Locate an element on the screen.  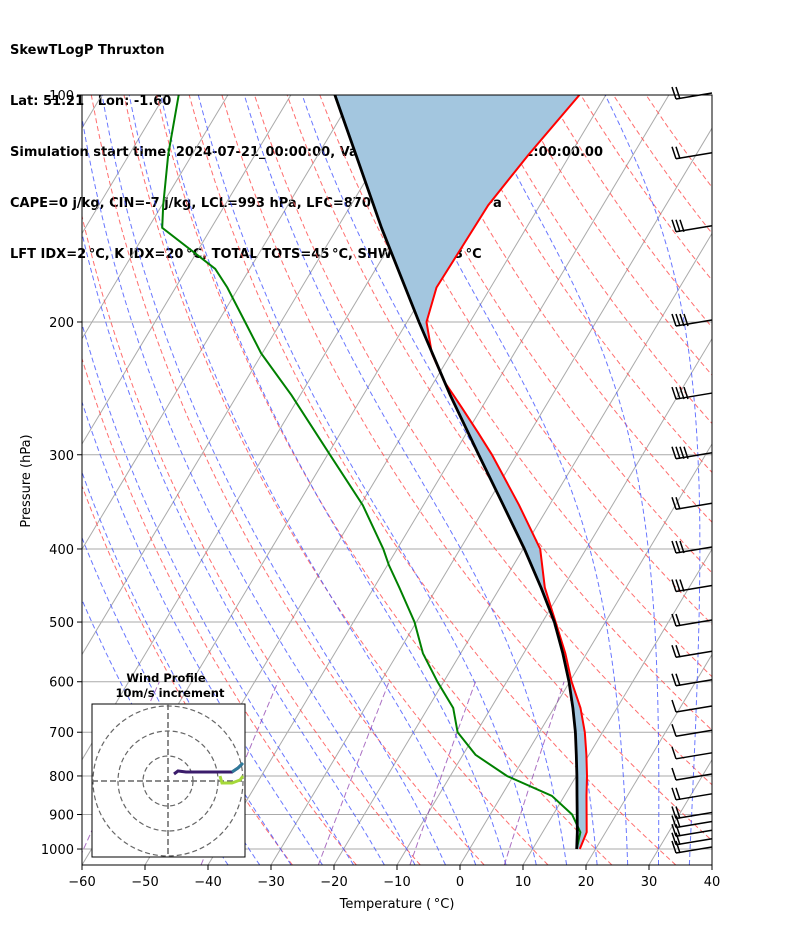
y-tick-label: 100 is located at coordinates (61, 96).